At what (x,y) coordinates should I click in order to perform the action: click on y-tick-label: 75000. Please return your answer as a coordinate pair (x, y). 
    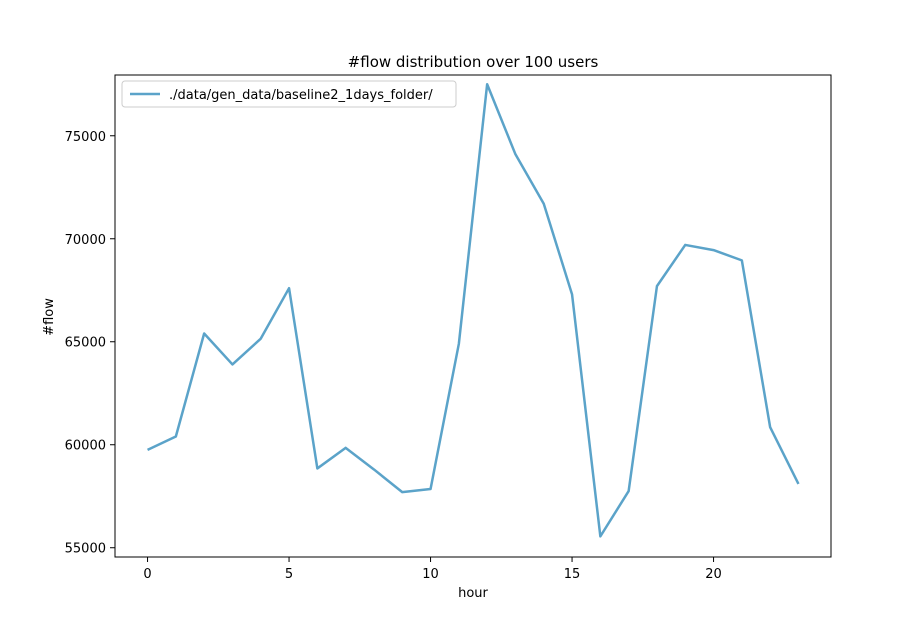
    Looking at the image, I should click on (85, 137).